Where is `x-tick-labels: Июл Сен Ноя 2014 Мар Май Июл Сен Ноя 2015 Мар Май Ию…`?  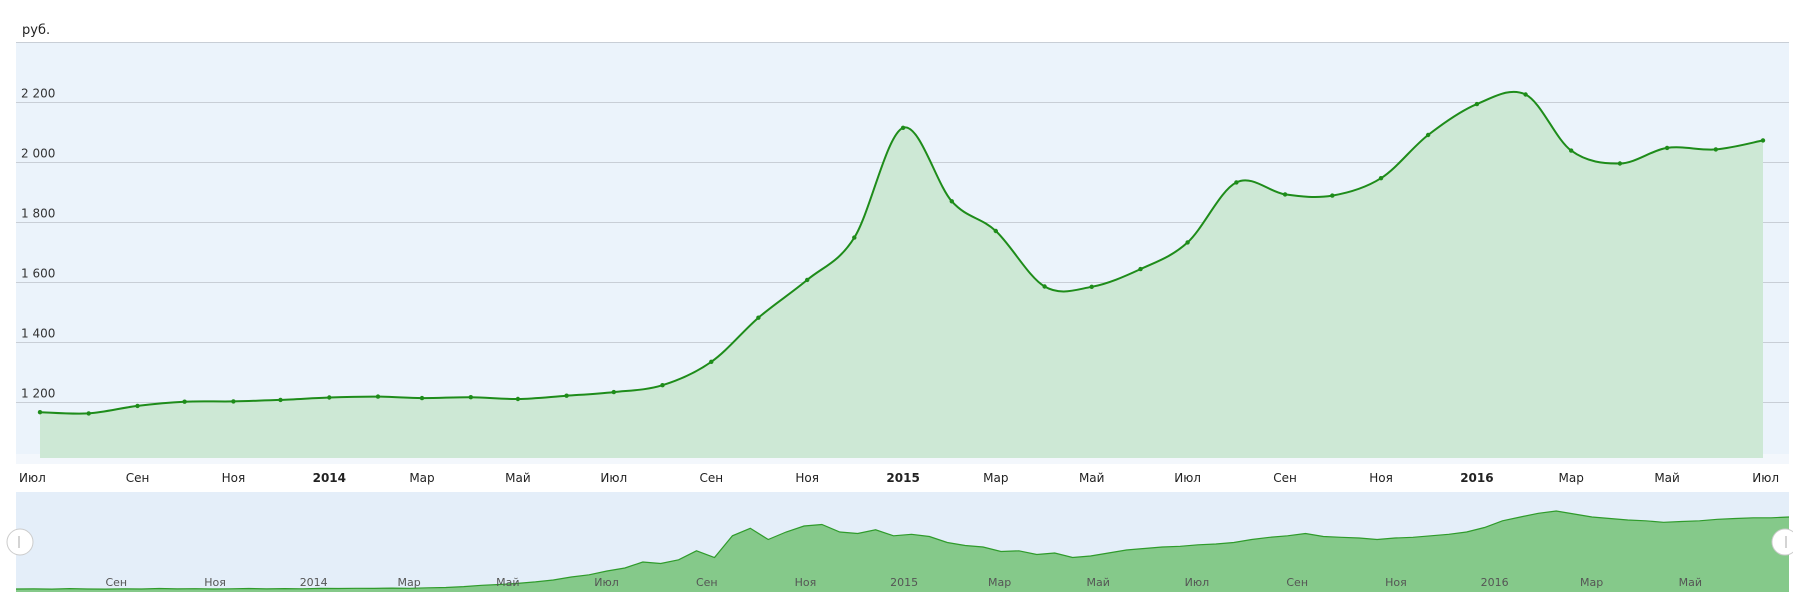 x-tick-labels: Июл Сен Ноя 2014 Мар Май Июл Сен Ноя 2015 Мар Май Ию… is located at coordinates (899, 478).